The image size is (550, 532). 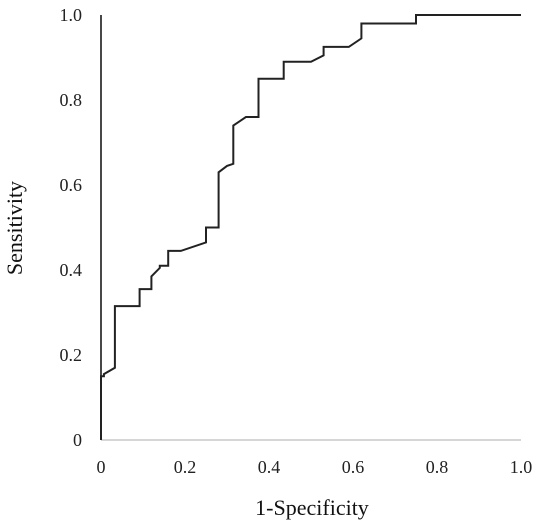 What do you see at coordinates (315, 467) in the screenshot?
I see `x-tick-labels: 0 0.2 0.4 0.6 0.8 1.0` at bounding box center [315, 467].